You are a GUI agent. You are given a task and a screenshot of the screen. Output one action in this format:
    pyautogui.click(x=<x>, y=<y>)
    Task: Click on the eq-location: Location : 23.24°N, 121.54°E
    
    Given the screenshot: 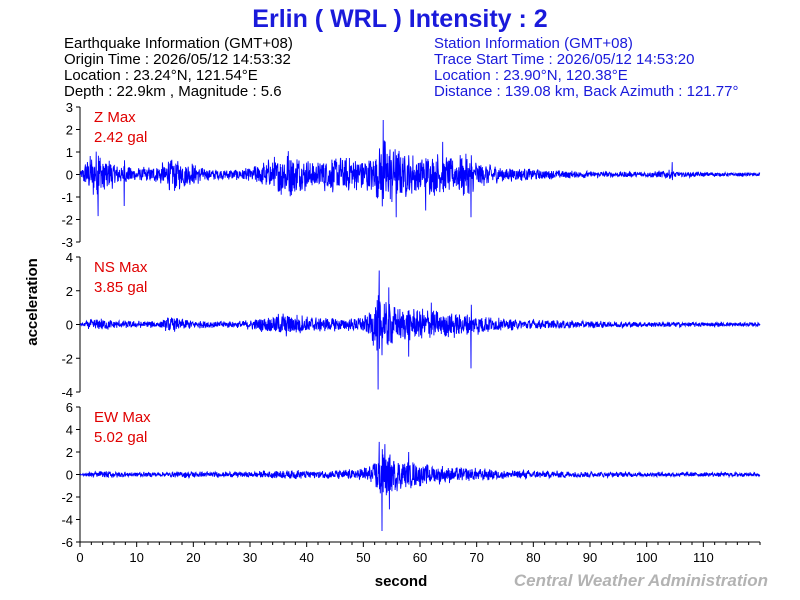 What is the action you would take?
    pyautogui.click(x=161, y=75)
    